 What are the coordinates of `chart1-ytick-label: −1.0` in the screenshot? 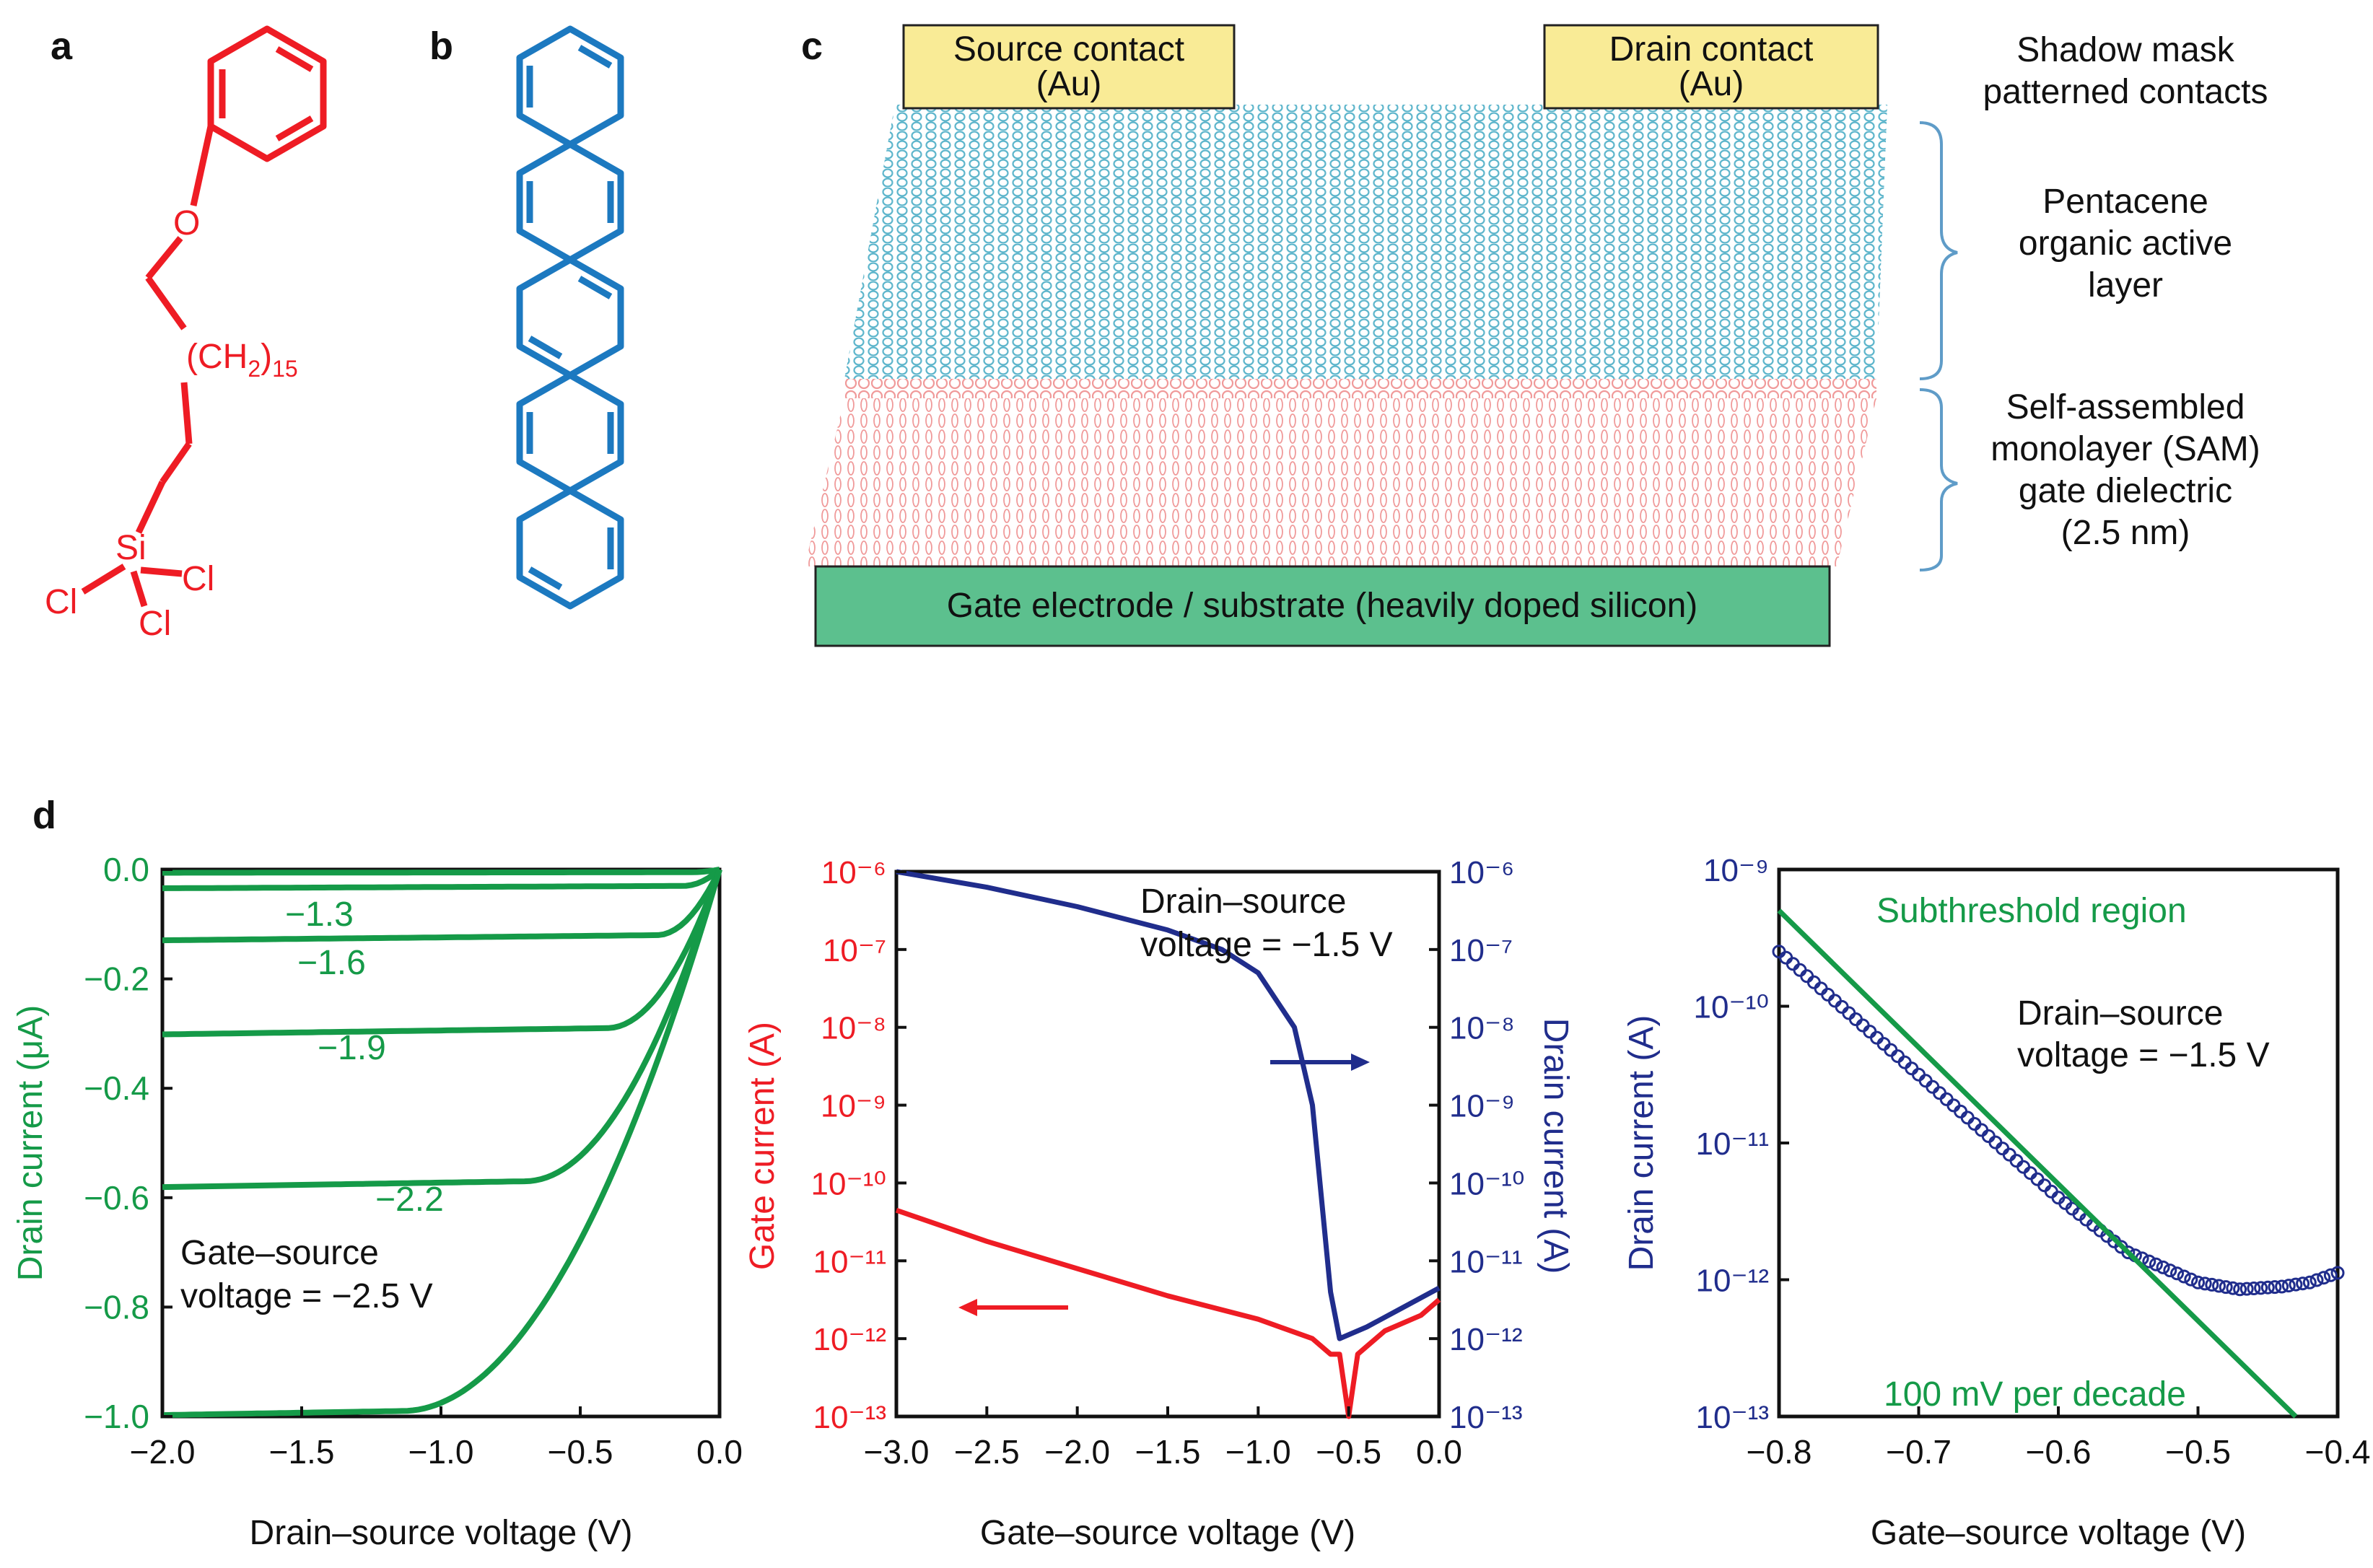 It's located at (116, 1416).